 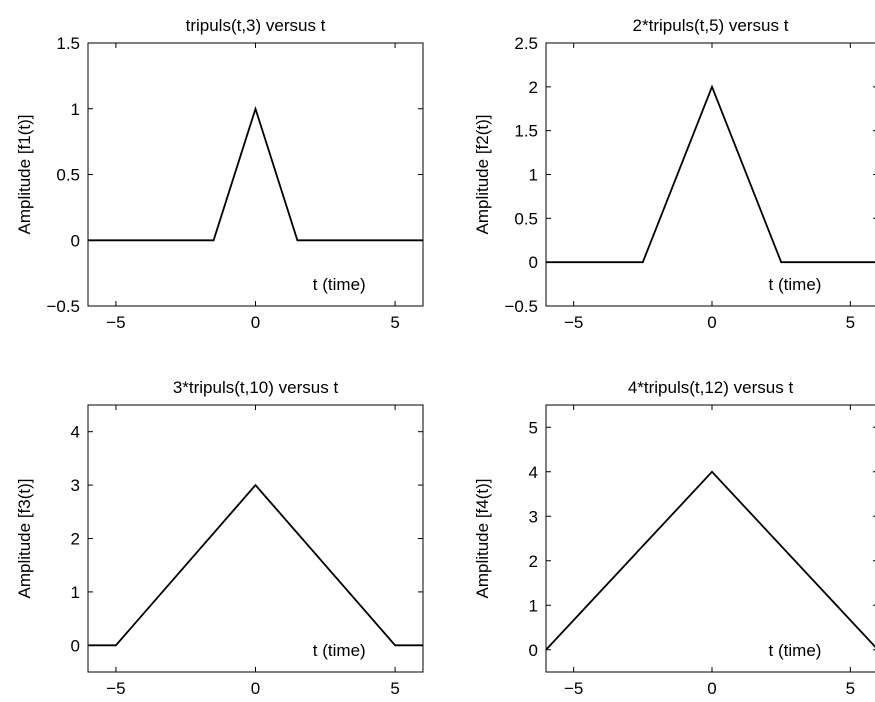 I want to click on y-axis-label: Amplitude [f3(t)], so click(x=24, y=539).